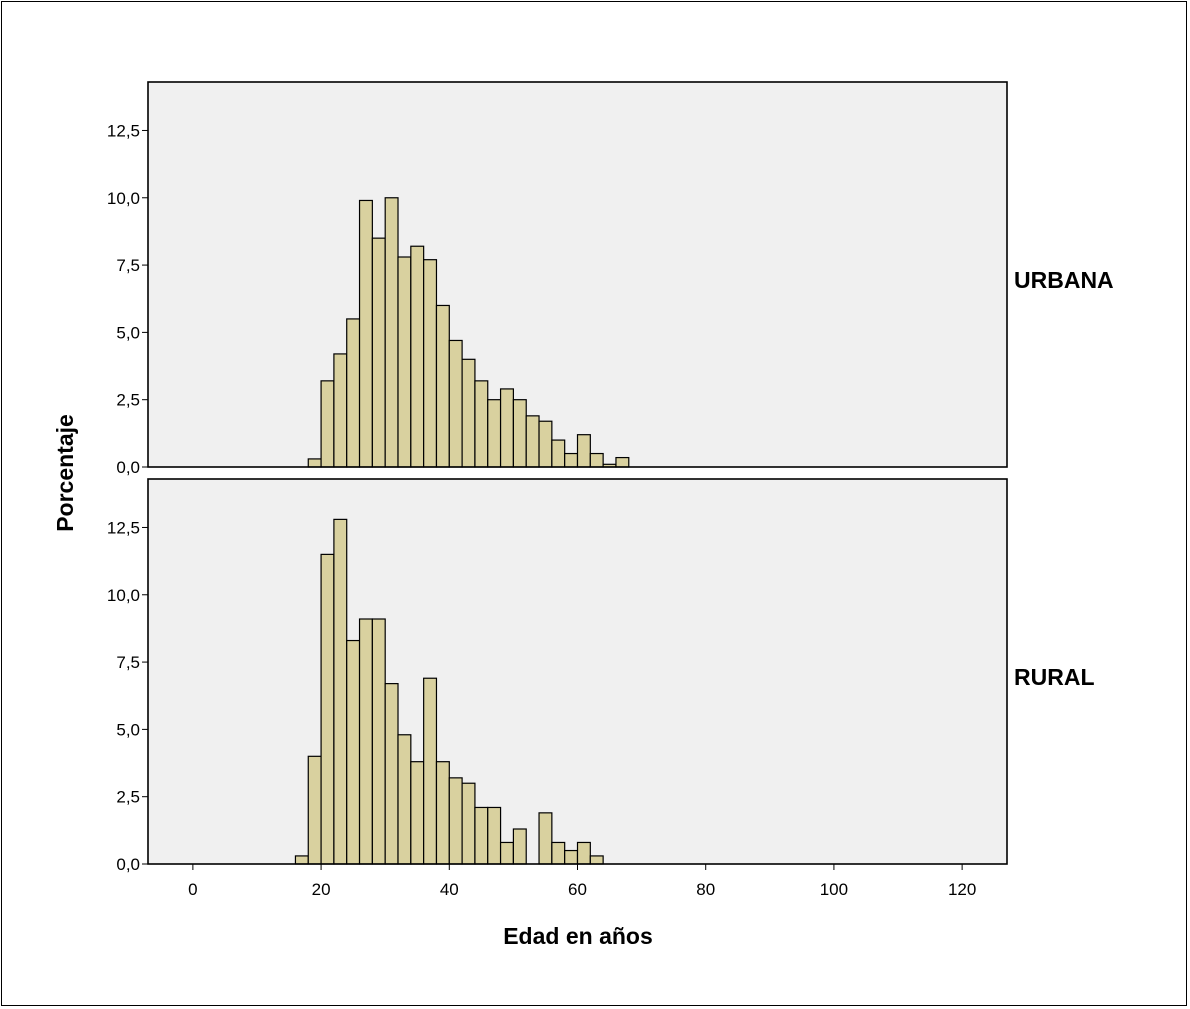 The width and height of the screenshot is (1190, 1009). What do you see at coordinates (65, 473) in the screenshot?
I see `y-axis-title: Porcentaje` at bounding box center [65, 473].